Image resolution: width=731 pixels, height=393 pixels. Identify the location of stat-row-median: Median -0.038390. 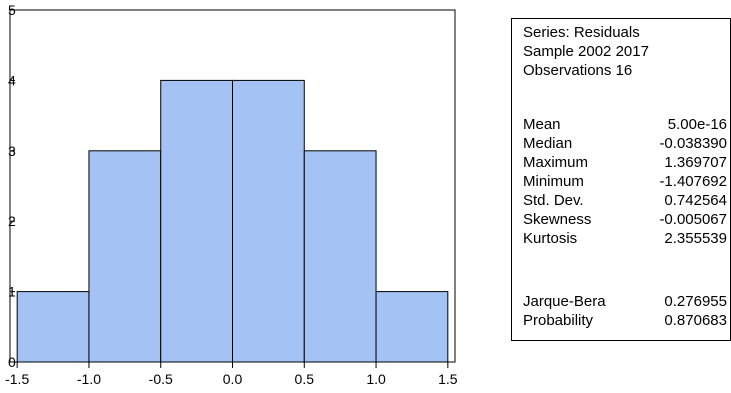
(625, 143).